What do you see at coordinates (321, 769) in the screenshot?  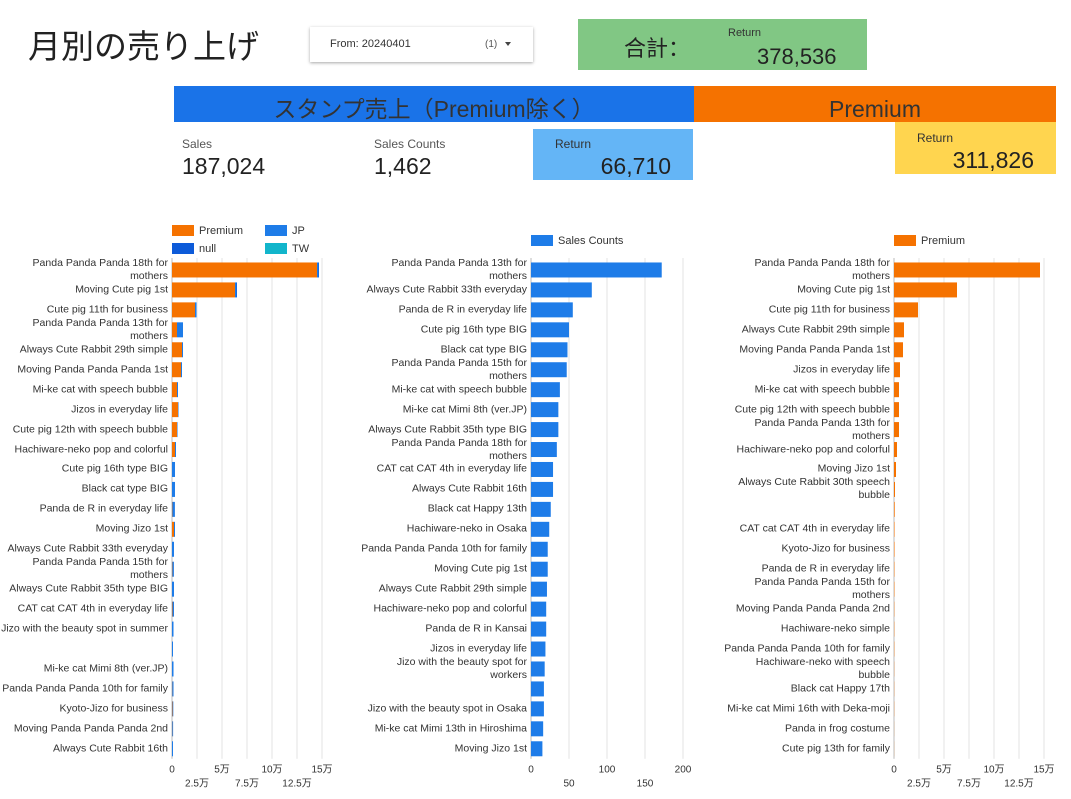 I see `x-tick-label: 15万` at bounding box center [321, 769].